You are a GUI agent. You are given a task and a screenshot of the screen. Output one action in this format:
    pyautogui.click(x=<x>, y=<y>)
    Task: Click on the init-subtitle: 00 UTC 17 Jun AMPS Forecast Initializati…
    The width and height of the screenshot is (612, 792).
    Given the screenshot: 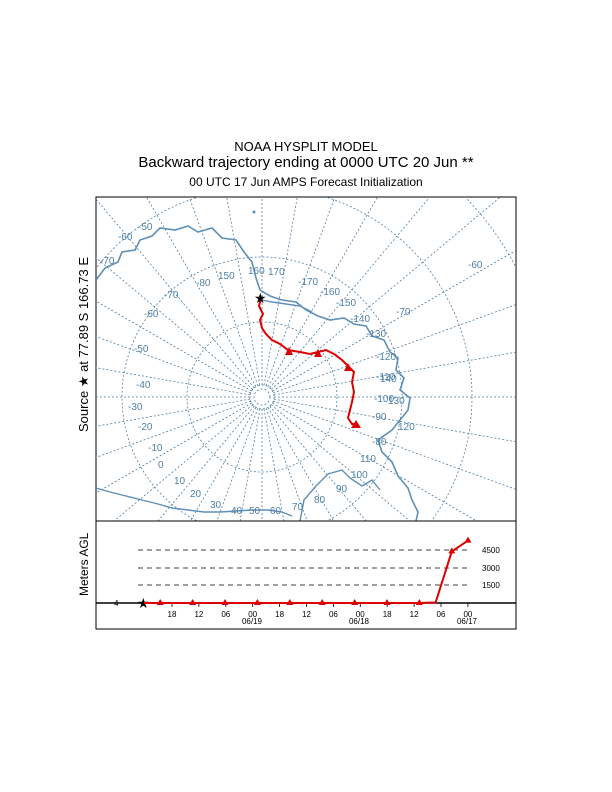 What is the action you would take?
    pyautogui.click(x=306, y=182)
    